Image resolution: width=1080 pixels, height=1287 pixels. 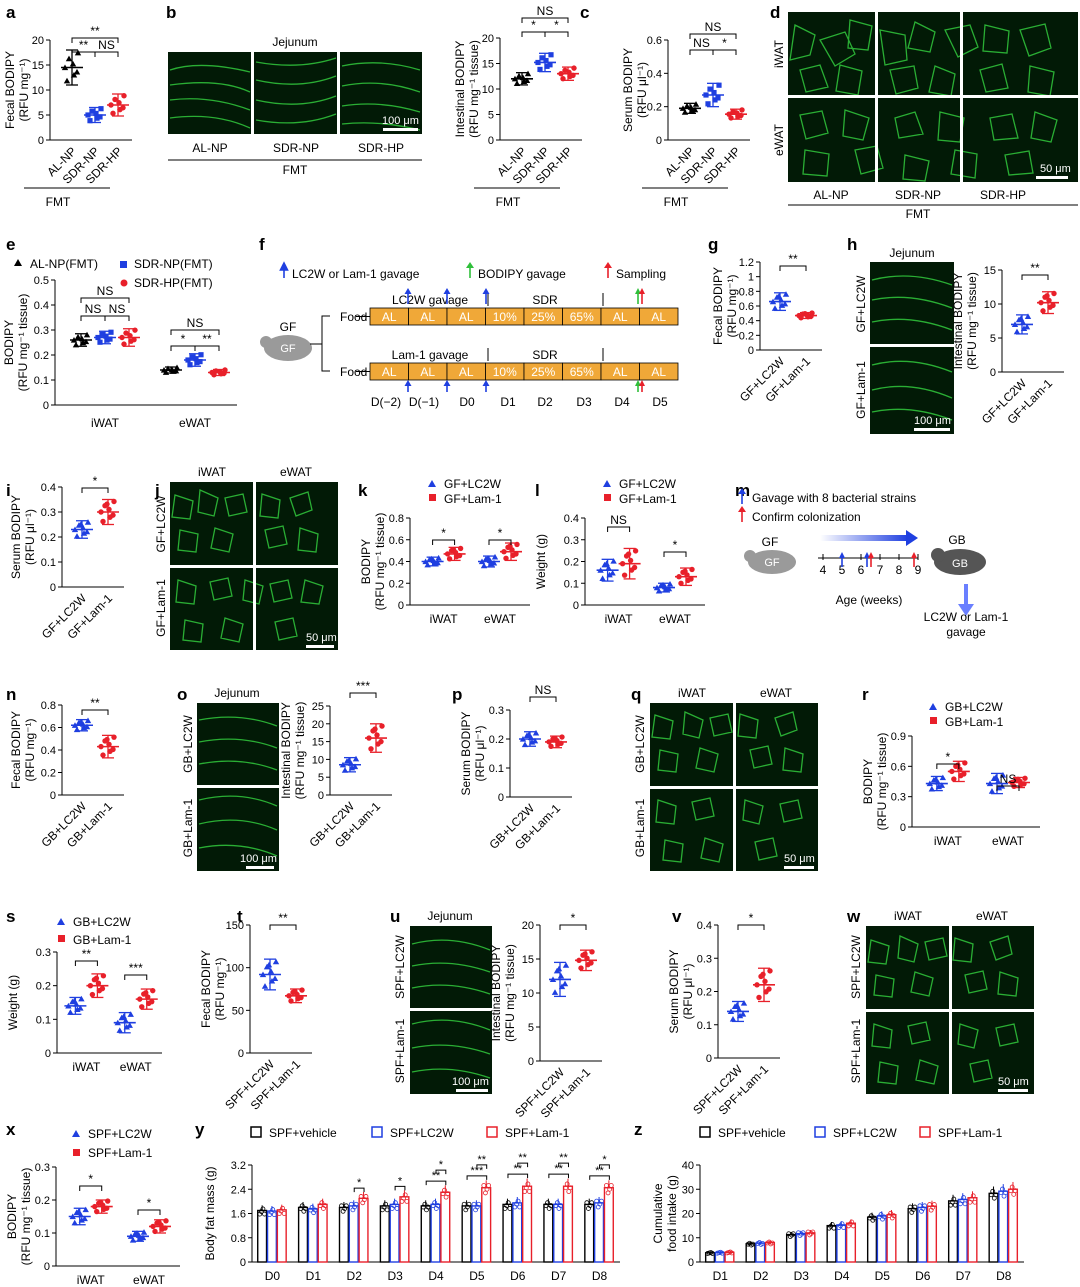 I want to click on svg-text: GF+Lam-1, so click(x=861, y=390).